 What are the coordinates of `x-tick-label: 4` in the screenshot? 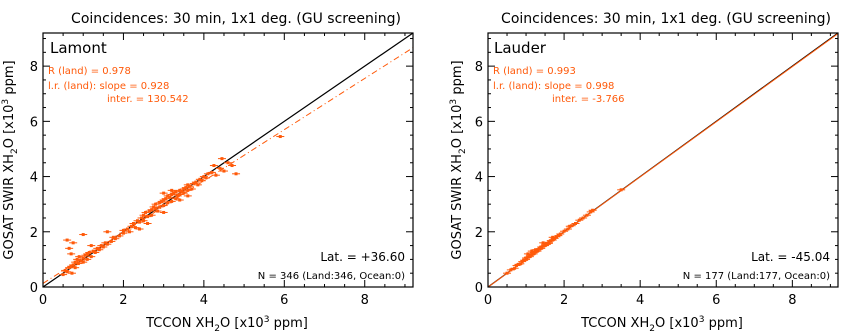 It's located at (204, 300).